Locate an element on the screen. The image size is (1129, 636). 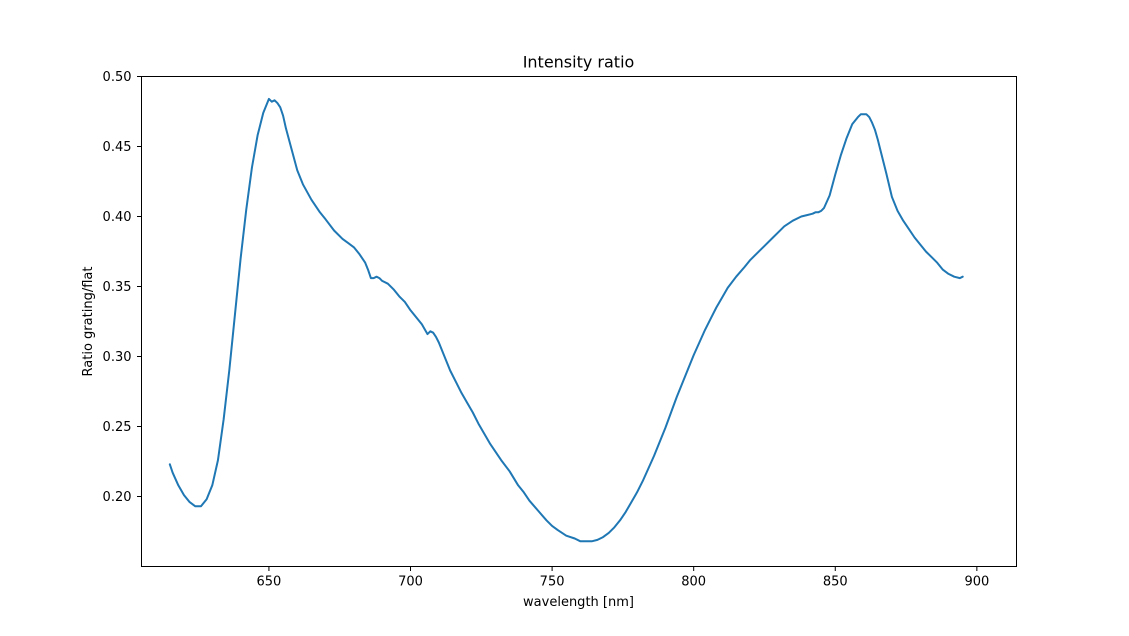
x-tick-label: 650 is located at coordinates (269, 582).